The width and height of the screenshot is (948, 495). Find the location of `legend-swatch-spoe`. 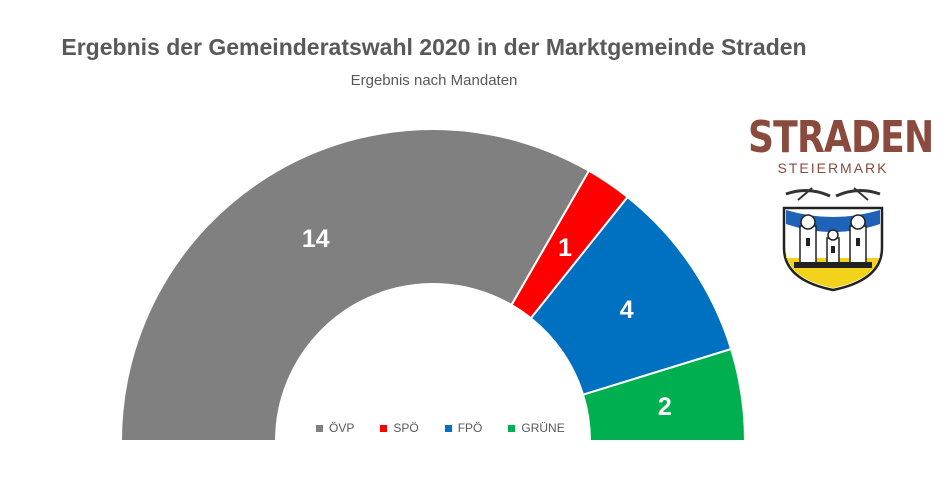

legend-swatch-spoe is located at coordinates (384, 428).